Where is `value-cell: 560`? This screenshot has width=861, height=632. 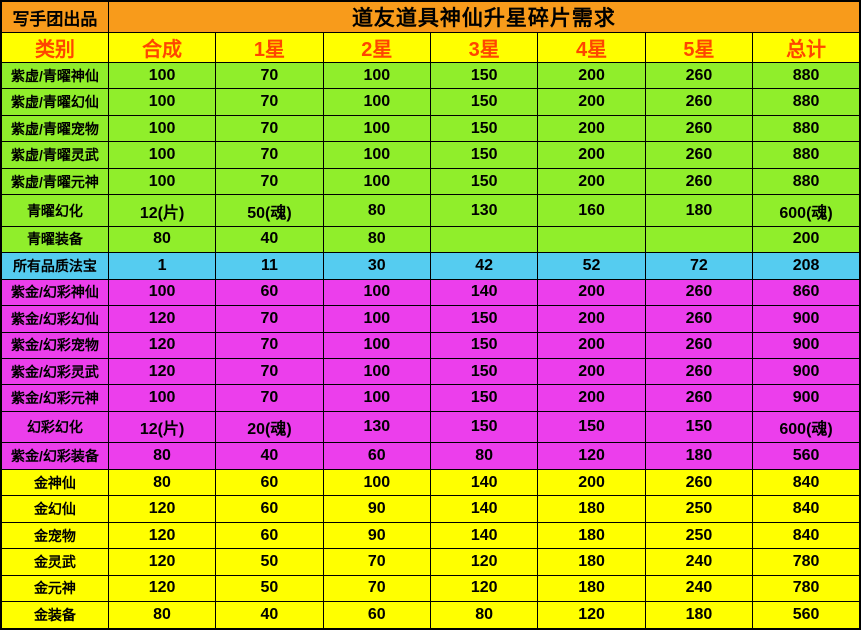
value-cell: 560 is located at coordinates (806, 456).